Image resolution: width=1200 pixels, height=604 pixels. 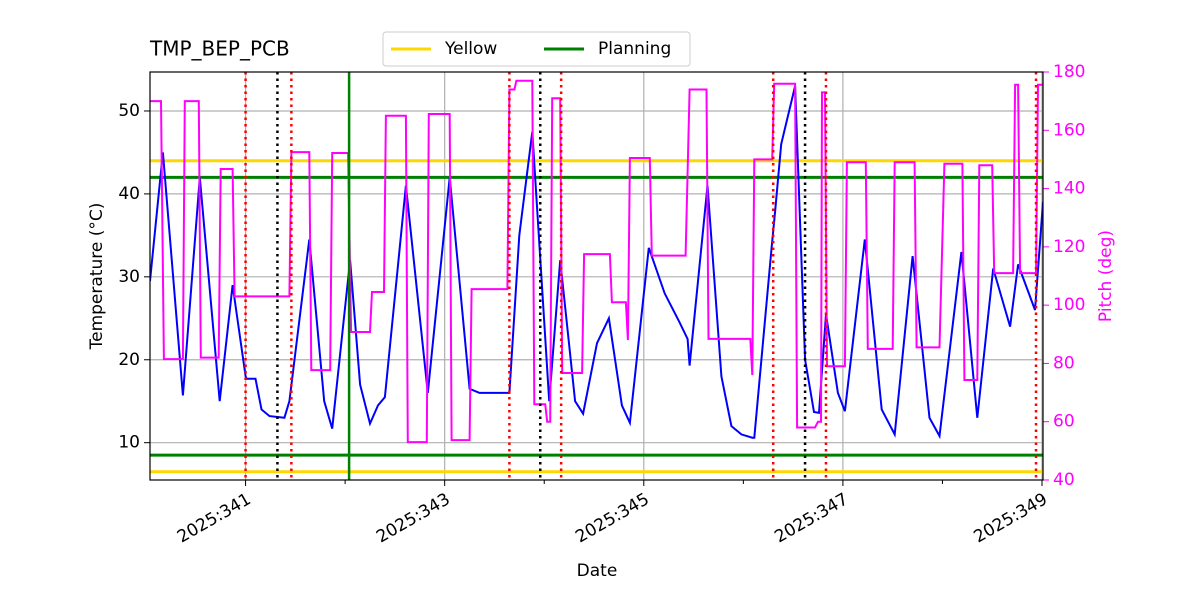 What do you see at coordinates (129, 277) in the screenshot?
I see `y-tick-label: 30` at bounding box center [129, 277].